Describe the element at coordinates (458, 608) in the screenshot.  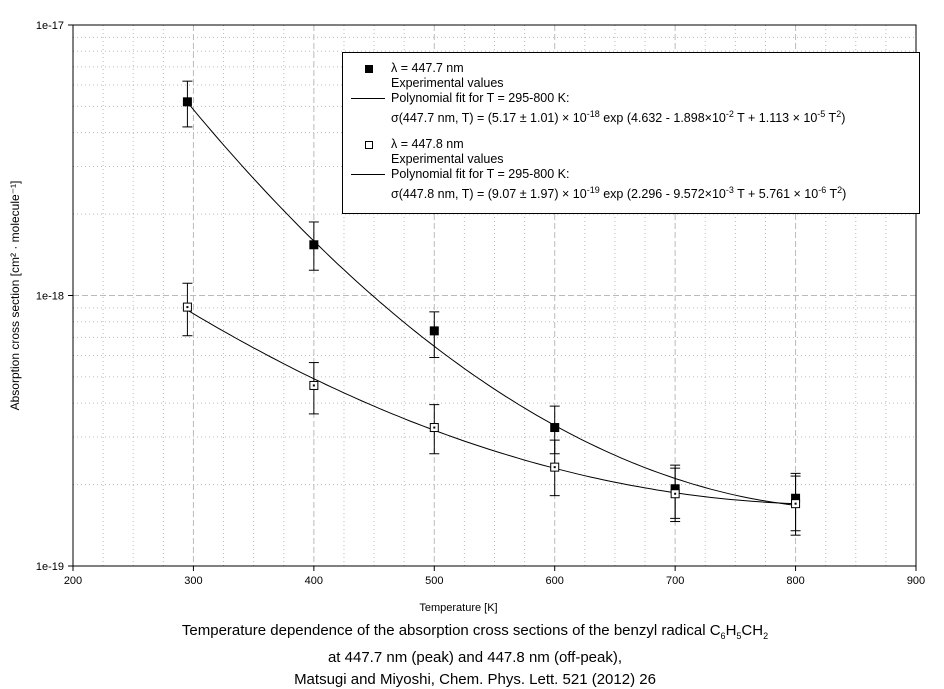
I see `x-axis-label: Temperature [K]` at that location.